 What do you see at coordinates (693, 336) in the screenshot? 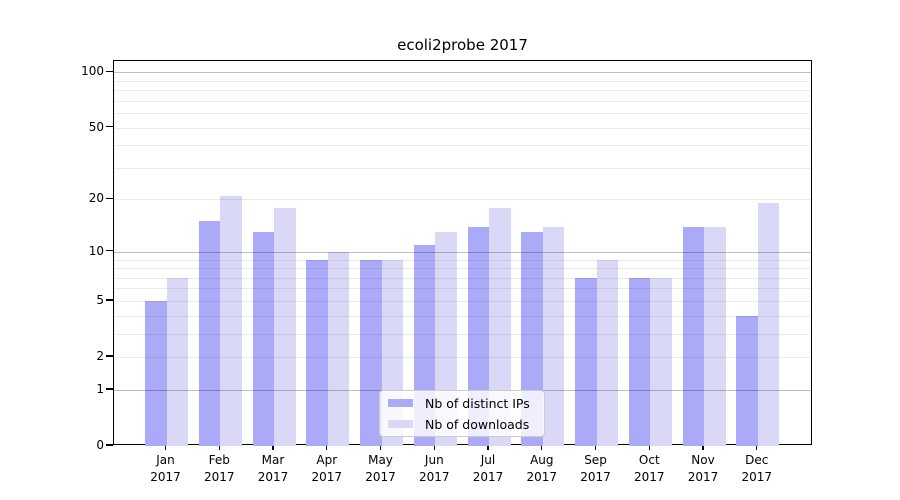
I see `bar-ips-nov` at bounding box center [693, 336].